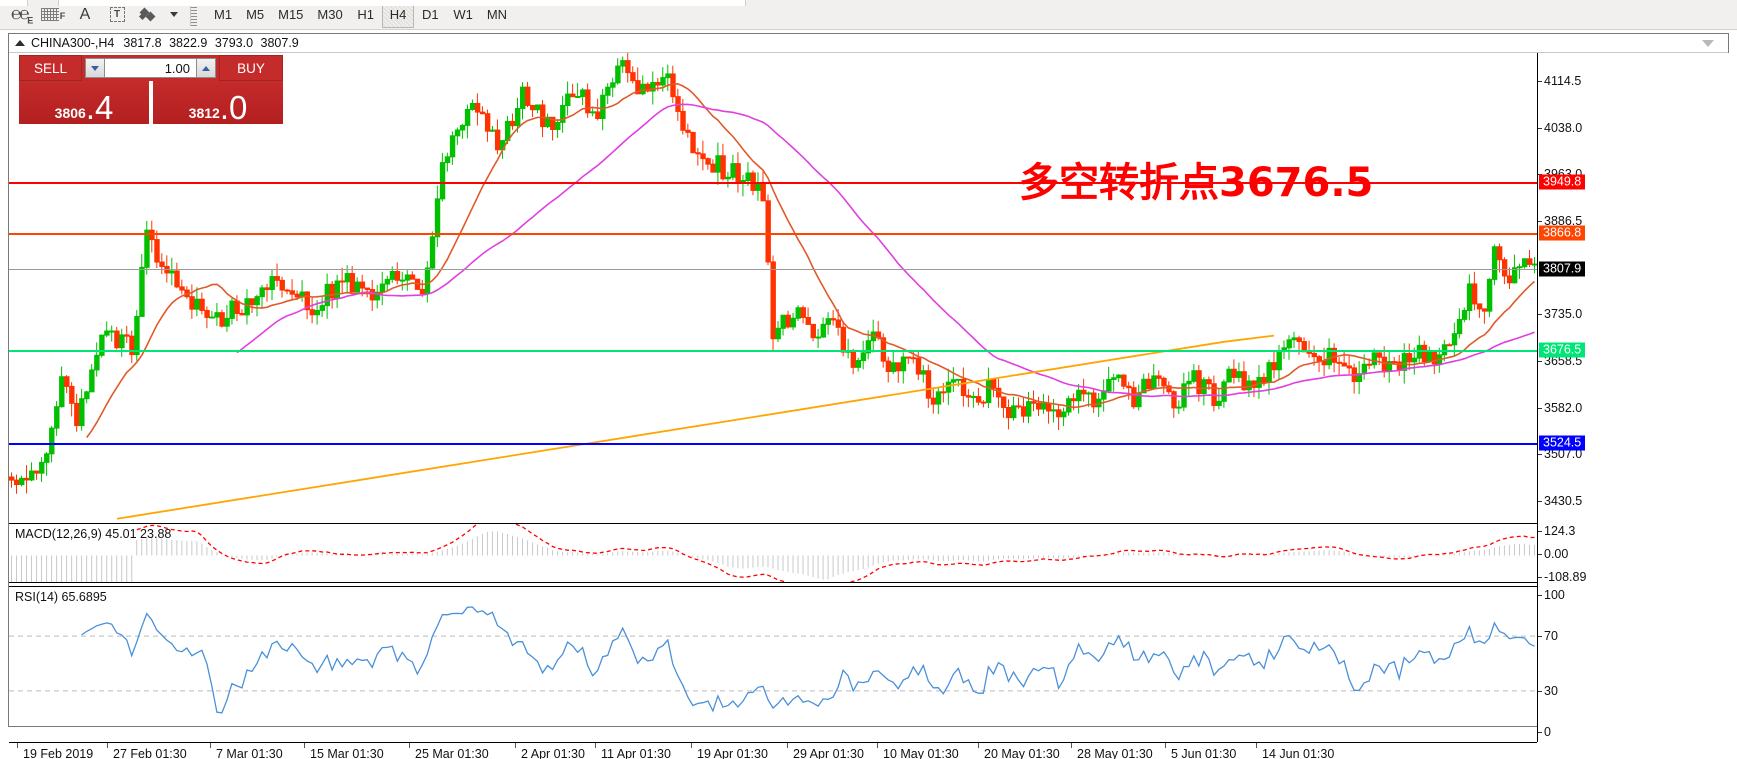 The image size is (1737, 759). Describe the element at coordinates (14, 3) in the screenshot. I see `tabstrip-nub-left` at that location.